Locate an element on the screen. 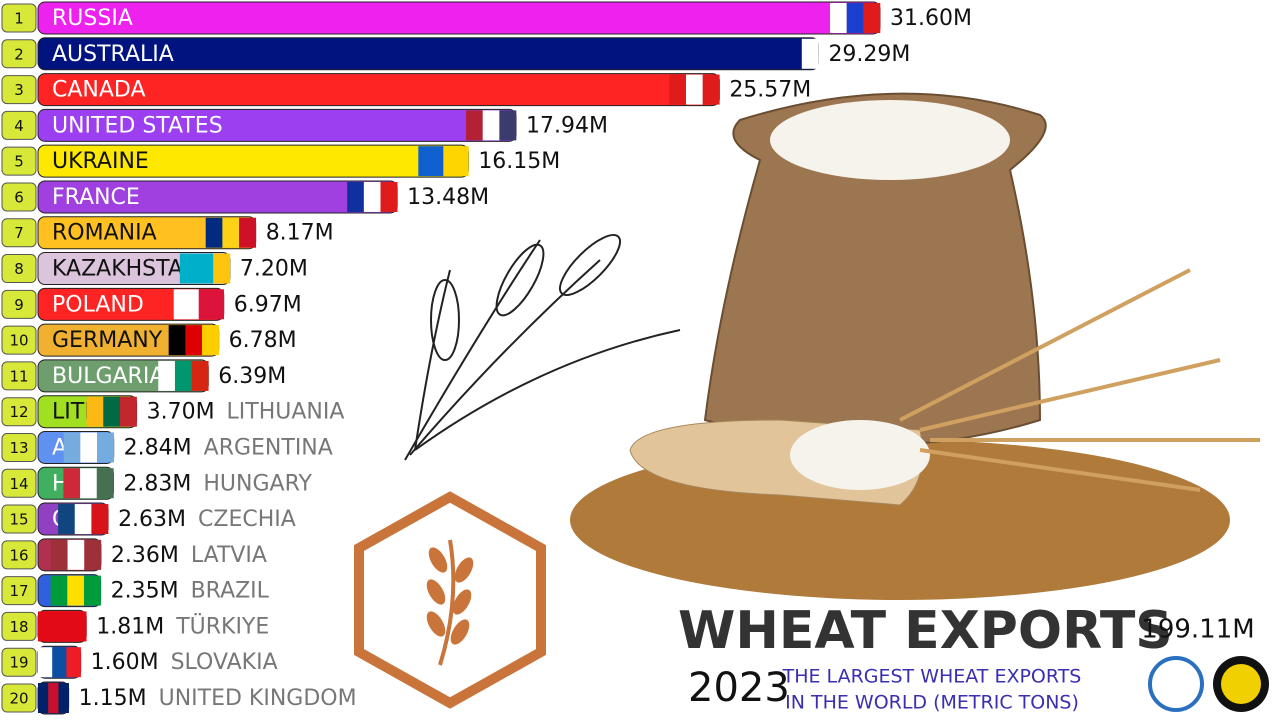 Image resolution: width=1280 pixels, height=720 pixels. country-label: HUNGARY is located at coordinates (257, 483).